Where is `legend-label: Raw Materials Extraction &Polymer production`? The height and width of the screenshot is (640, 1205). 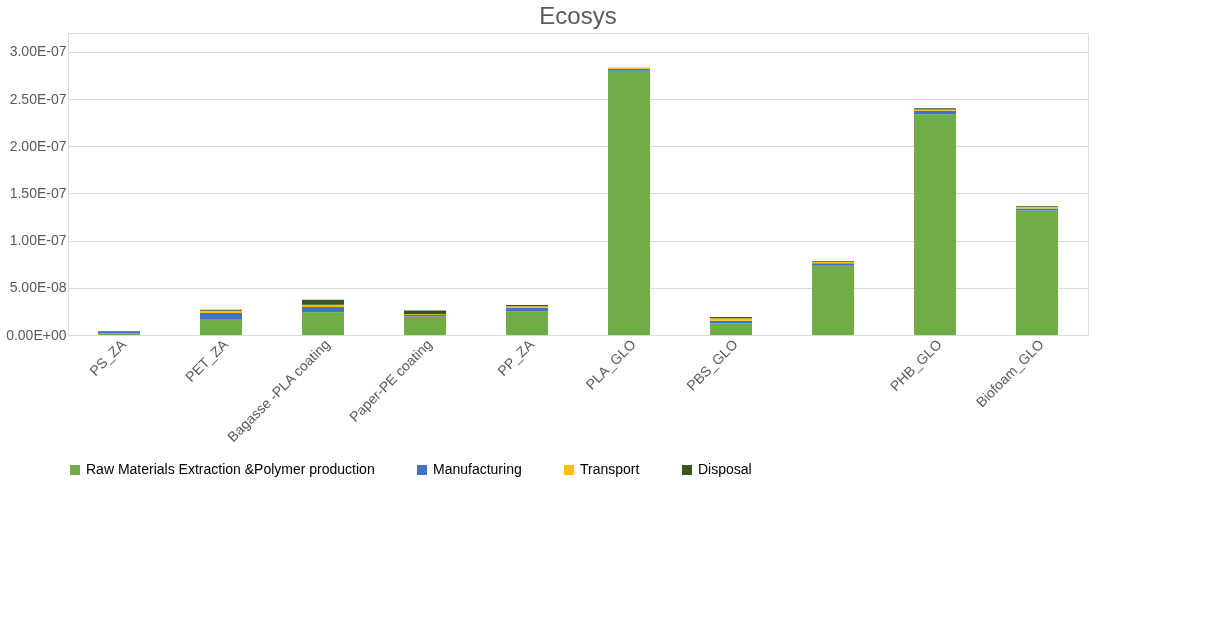 legend-label: Raw Materials Extraction &Polymer production is located at coordinates (230, 469).